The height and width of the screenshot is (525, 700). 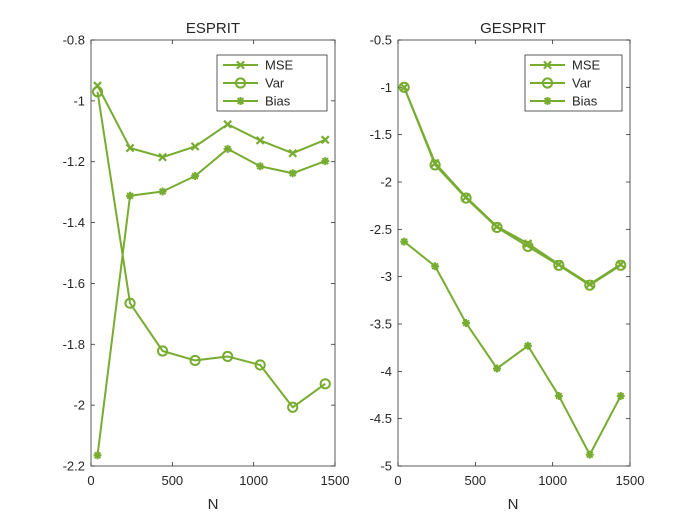 I want to click on gesprit-ytick-label: -0.5, so click(x=381, y=40).